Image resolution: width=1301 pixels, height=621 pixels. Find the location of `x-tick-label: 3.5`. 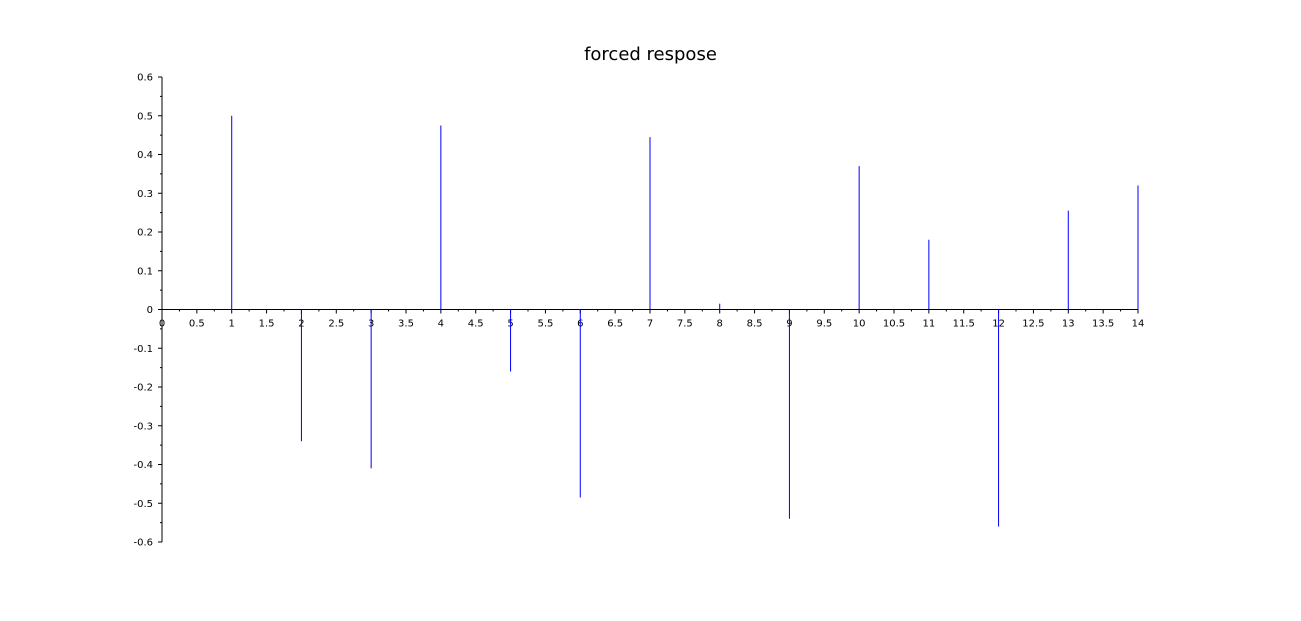

x-tick-label: 3.5 is located at coordinates (406, 324).